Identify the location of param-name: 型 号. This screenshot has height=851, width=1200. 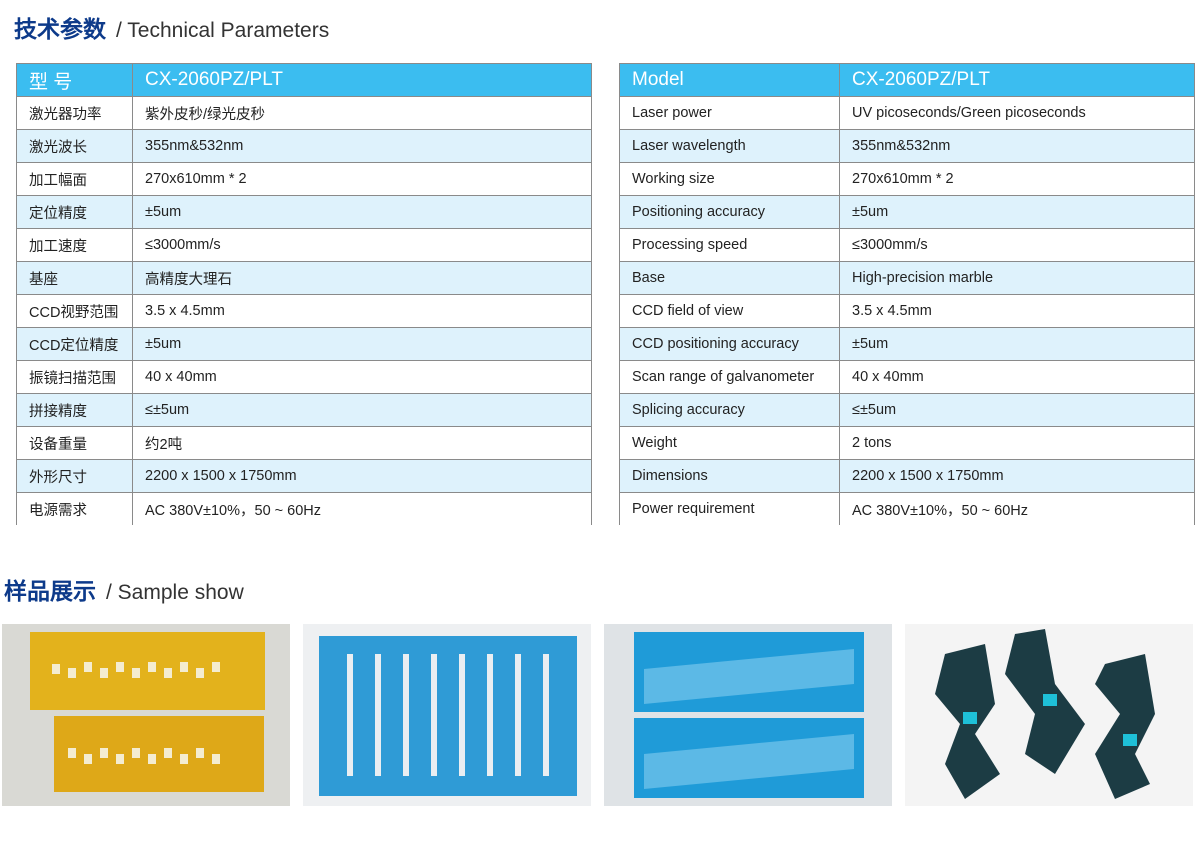
(74, 80).